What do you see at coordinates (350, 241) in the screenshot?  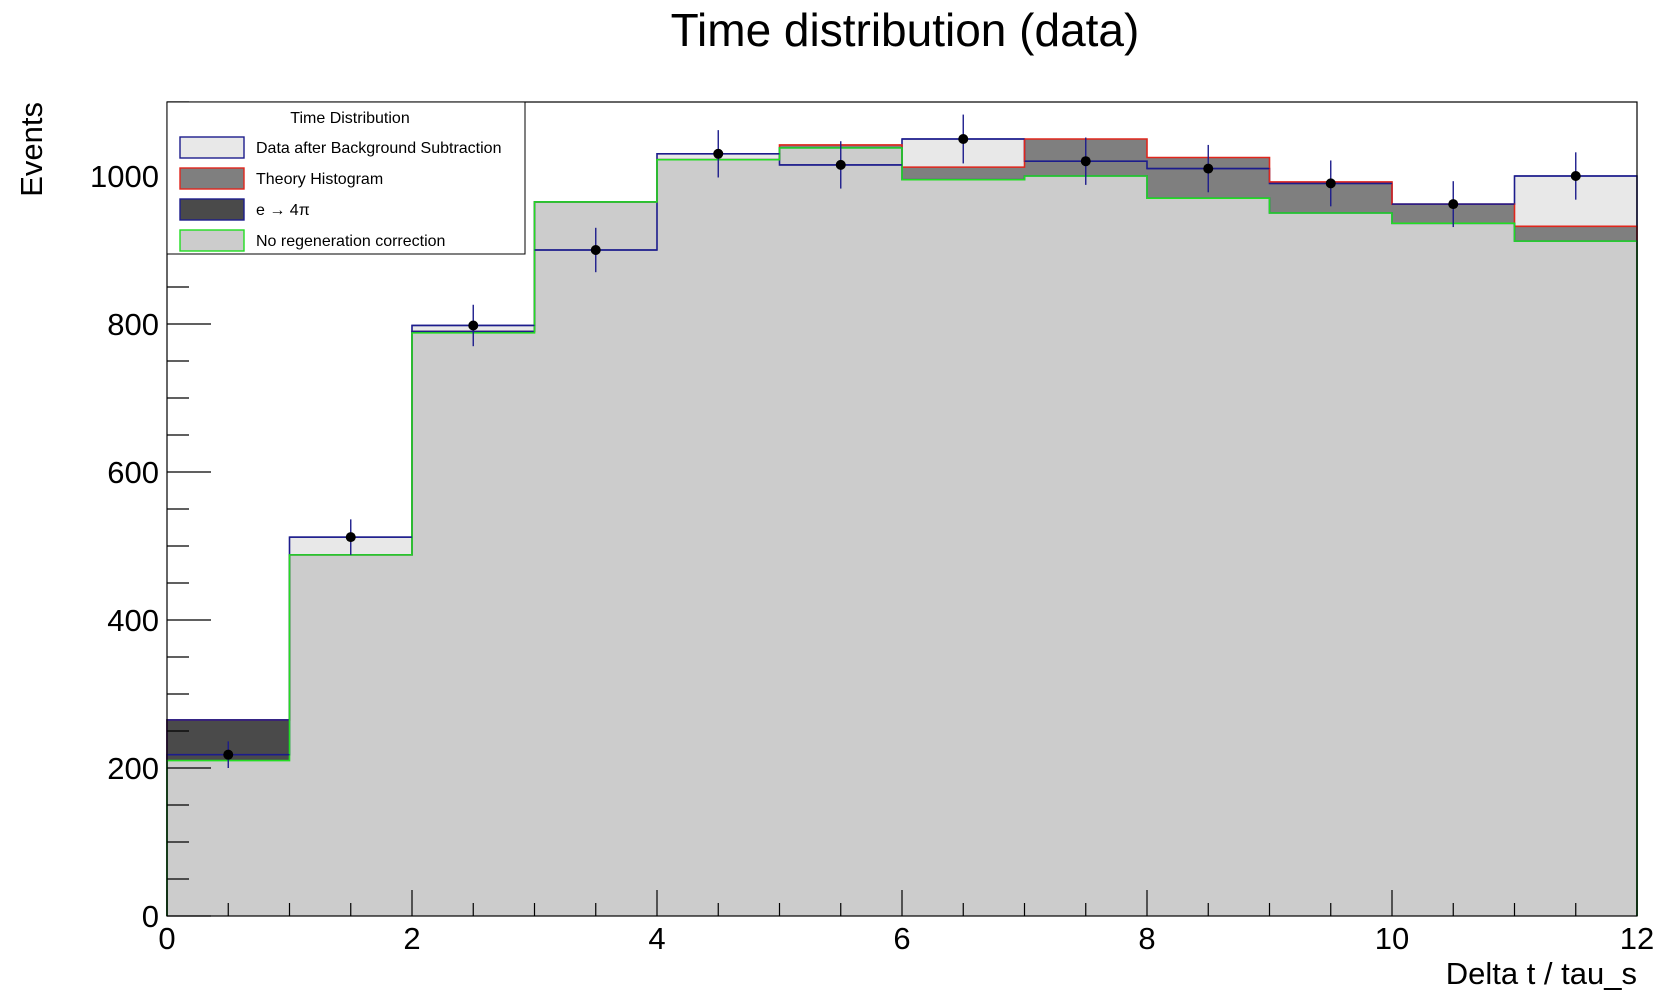 I see `legend-label-3: No regeneration correction` at bounding box center [350, 241].